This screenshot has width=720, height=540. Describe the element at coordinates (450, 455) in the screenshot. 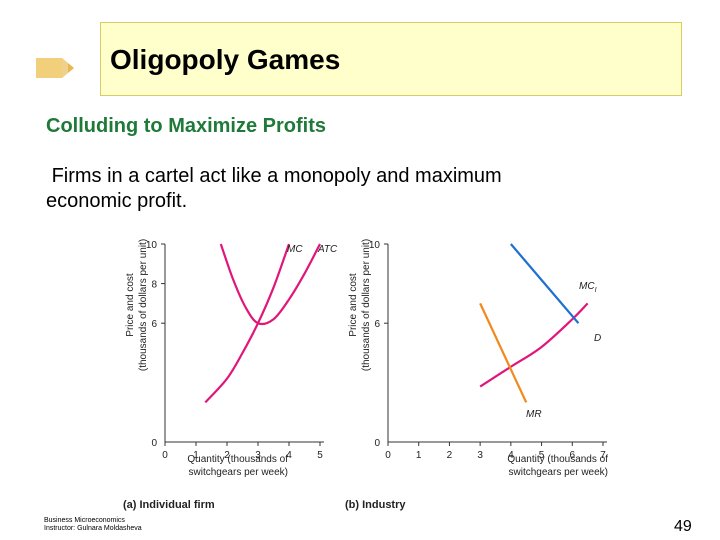

I see `x-tick-label-b: 2` at that location.